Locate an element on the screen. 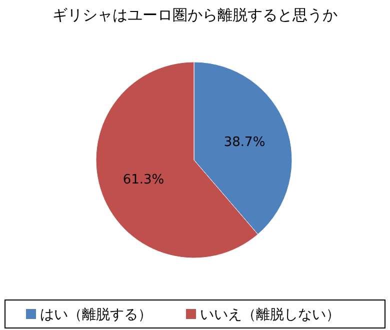 This screenshot has width=390, height=330. legend-label: はい（離脱する） is located at coordinates (96, 314).